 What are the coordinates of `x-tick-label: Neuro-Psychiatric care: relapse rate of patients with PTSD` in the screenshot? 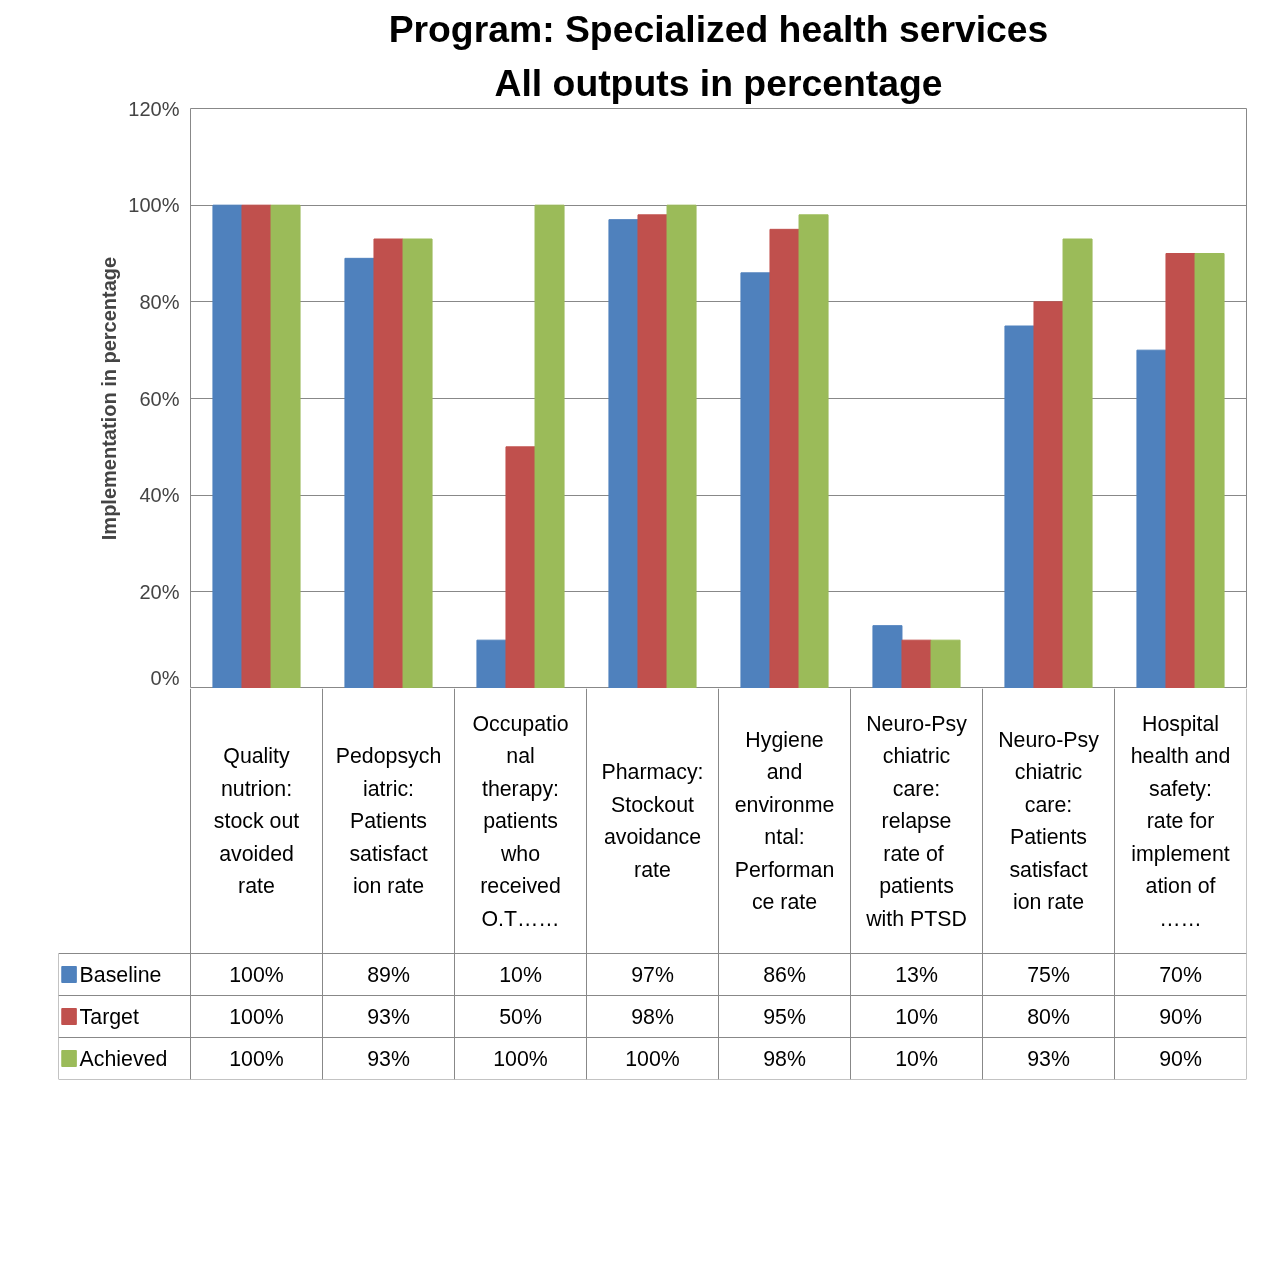 It's located at (916, 821).